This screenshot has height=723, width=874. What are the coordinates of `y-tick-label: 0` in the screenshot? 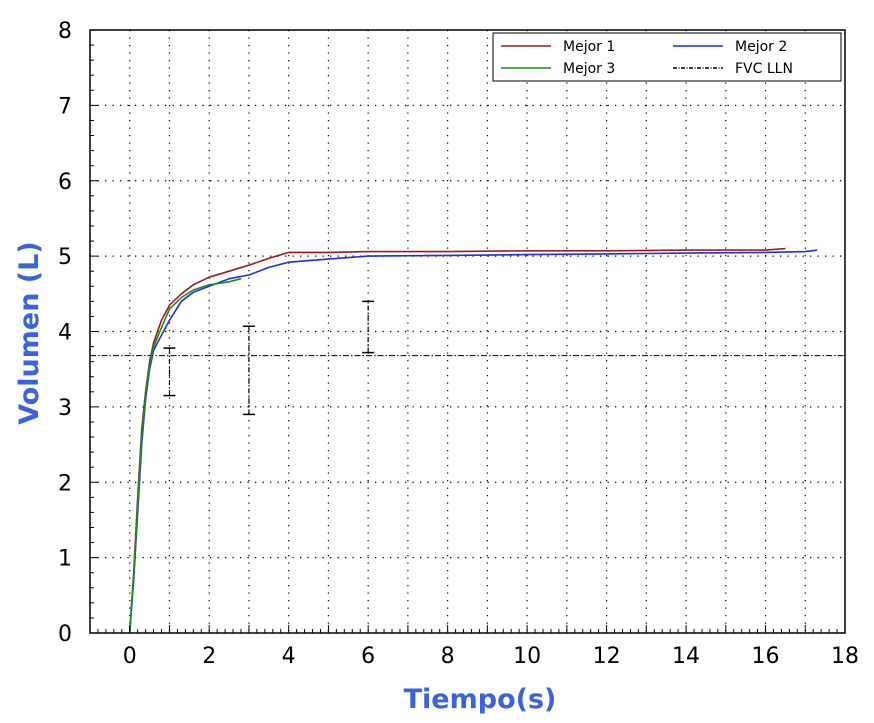 It's located at (65, 634).